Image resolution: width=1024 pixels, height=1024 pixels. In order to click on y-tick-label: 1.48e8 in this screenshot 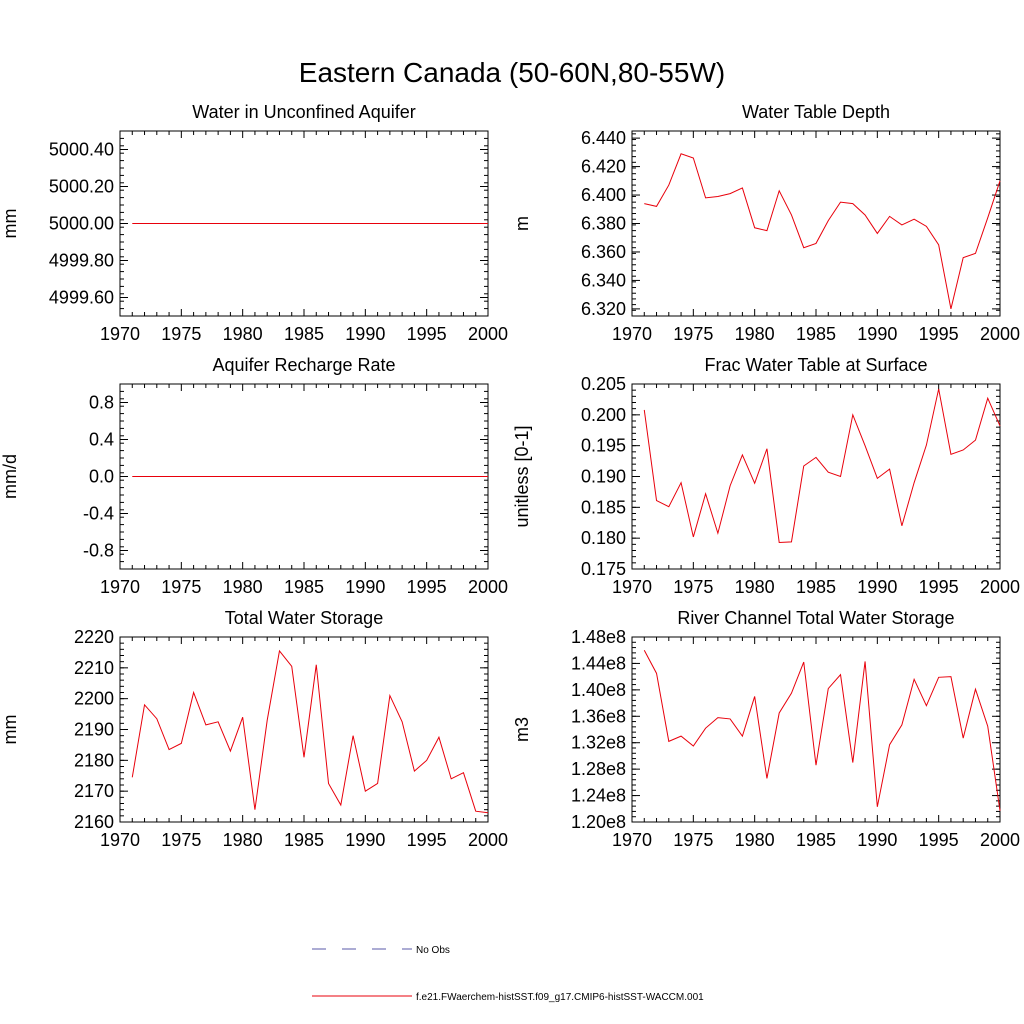, I will do `click(598, 637)`.